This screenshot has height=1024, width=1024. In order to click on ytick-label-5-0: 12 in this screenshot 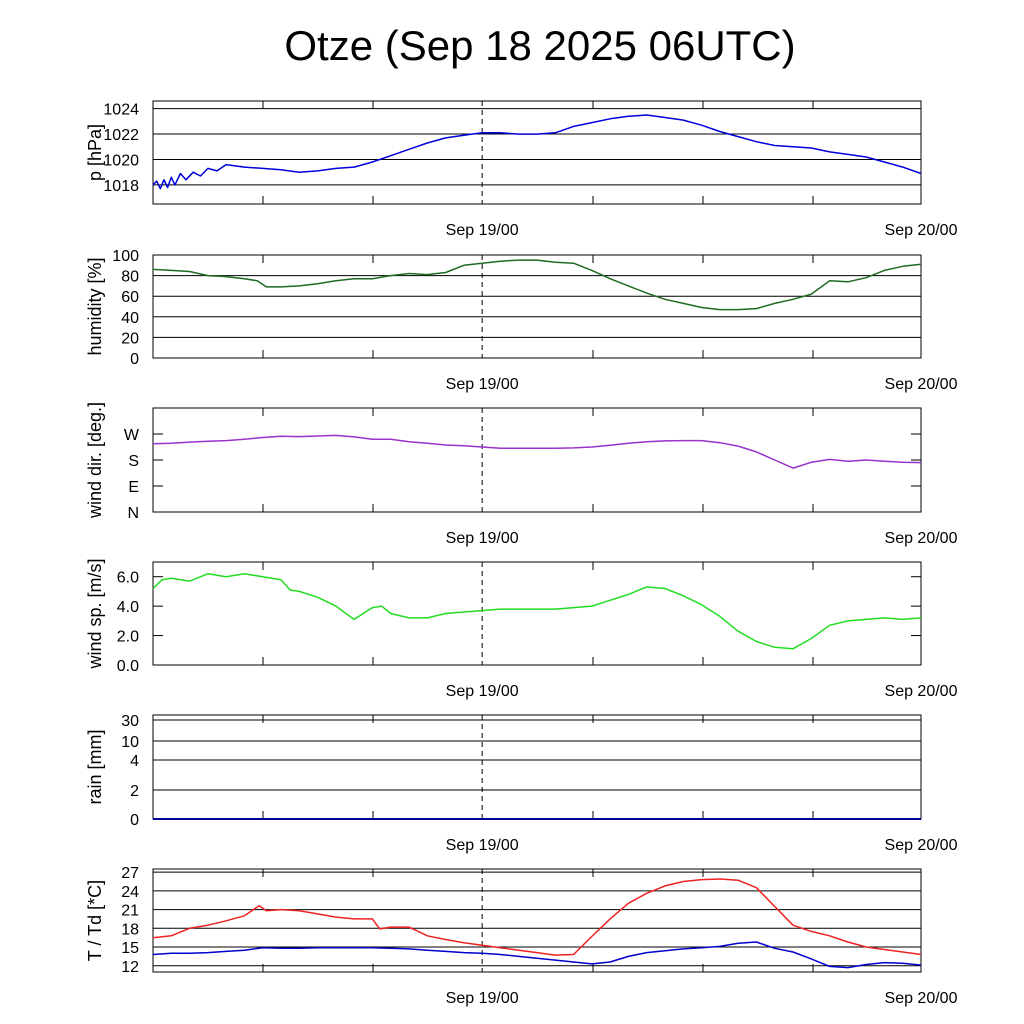, I will do `click(130, 967)`.